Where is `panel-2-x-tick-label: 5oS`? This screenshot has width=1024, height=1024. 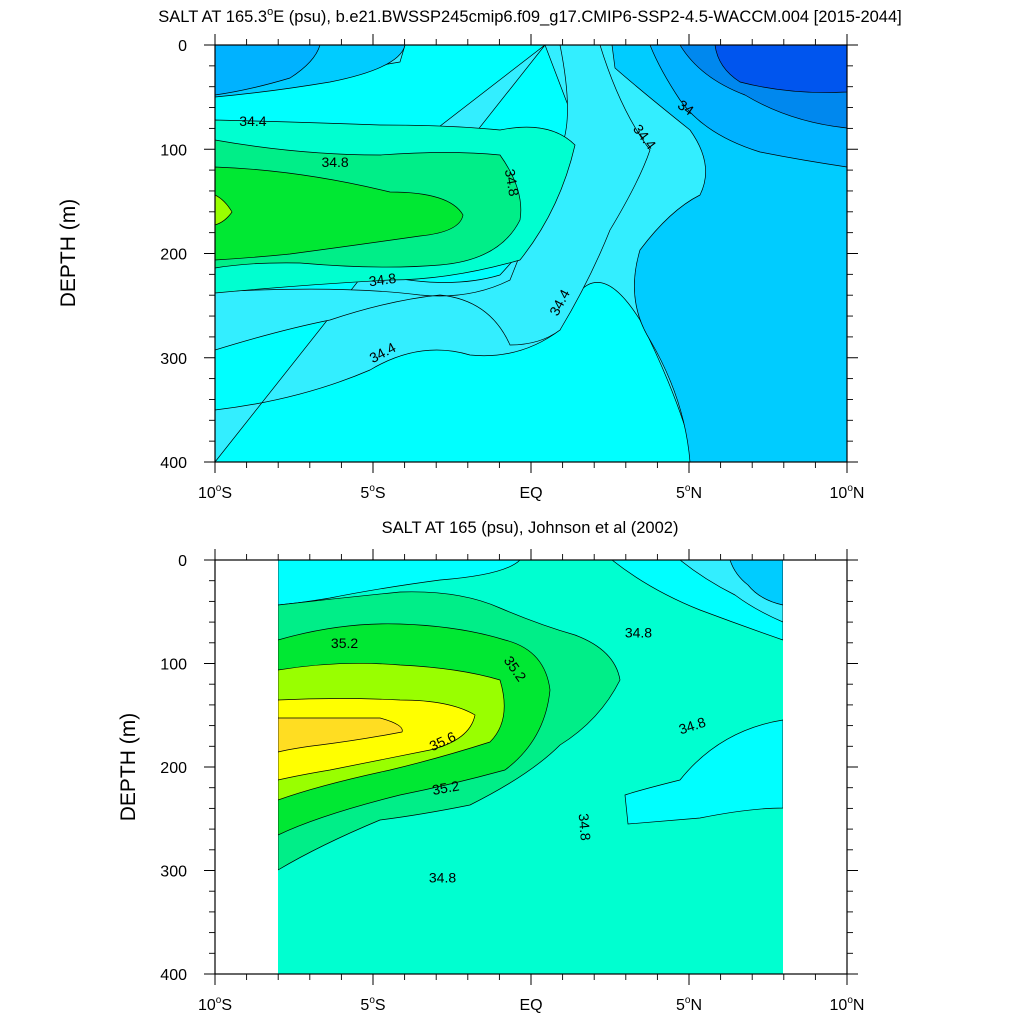
panel-2-x-tick-label: 5oS is located at coordinates (372, 1004).